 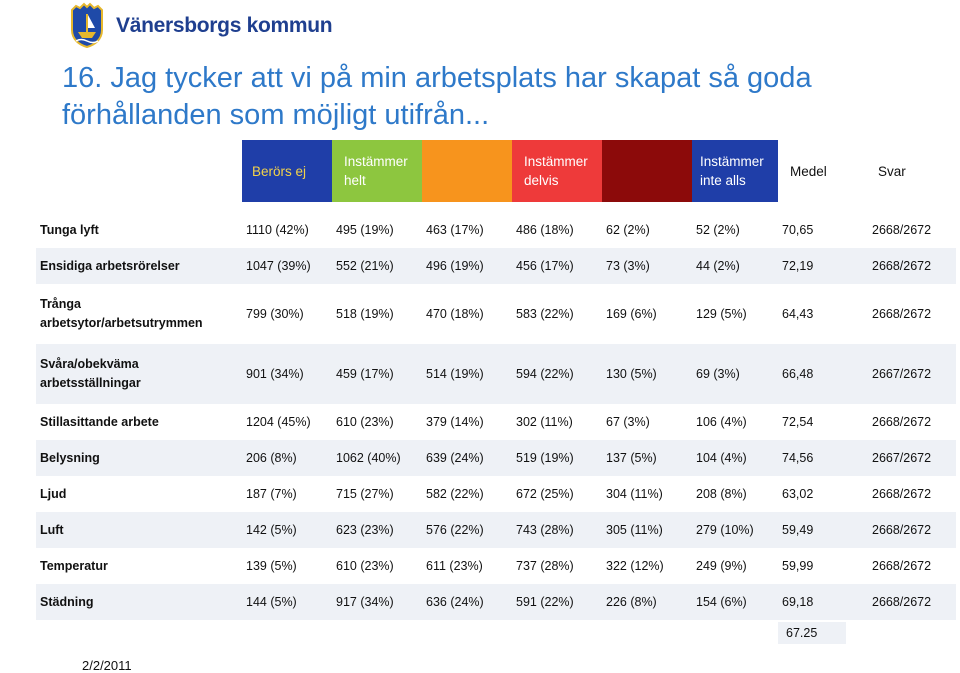 I want to click on table-cell: 737 (28%), so click(x=557, y=566).